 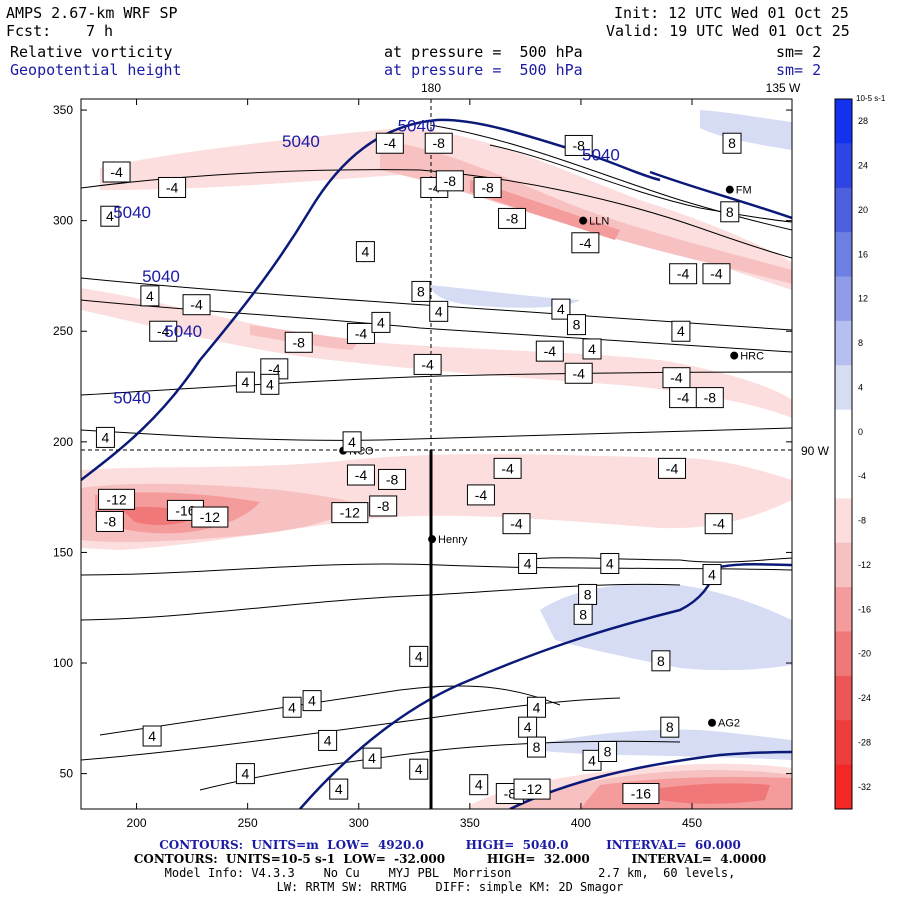 What do you see at coordinates (863, 166) in the screenshot?
I see `colorbar-tick-label: 24` at bounding box center [863, 166].